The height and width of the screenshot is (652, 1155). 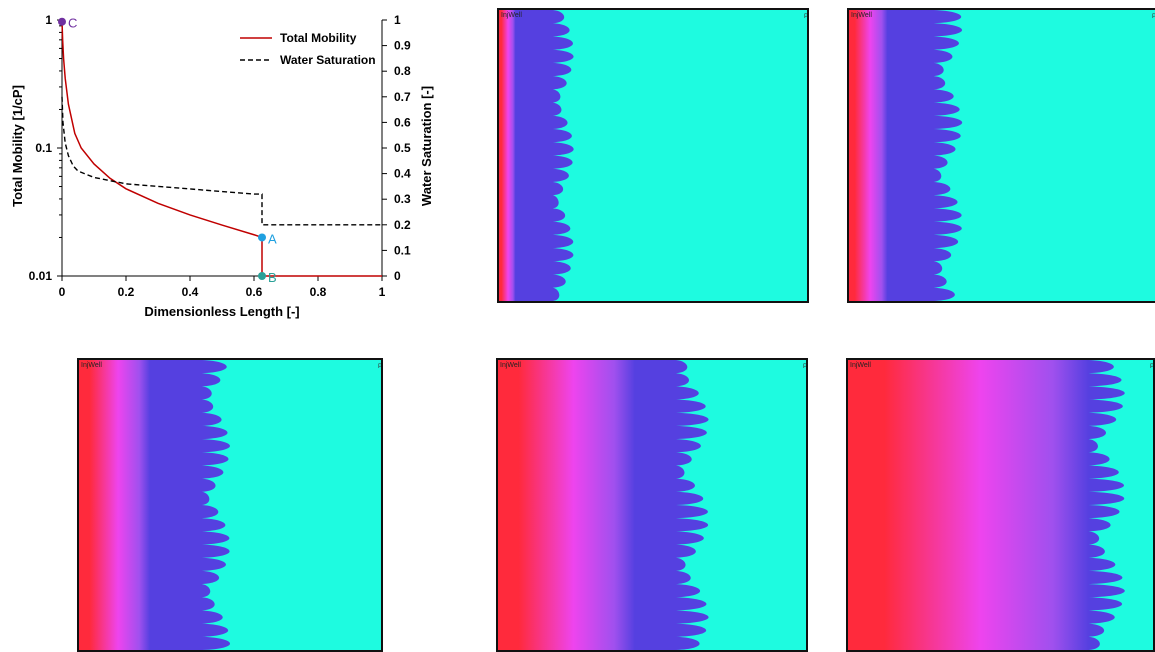 I want to click on saturation-map-1: InjWell P, so click(x=653, y=155).